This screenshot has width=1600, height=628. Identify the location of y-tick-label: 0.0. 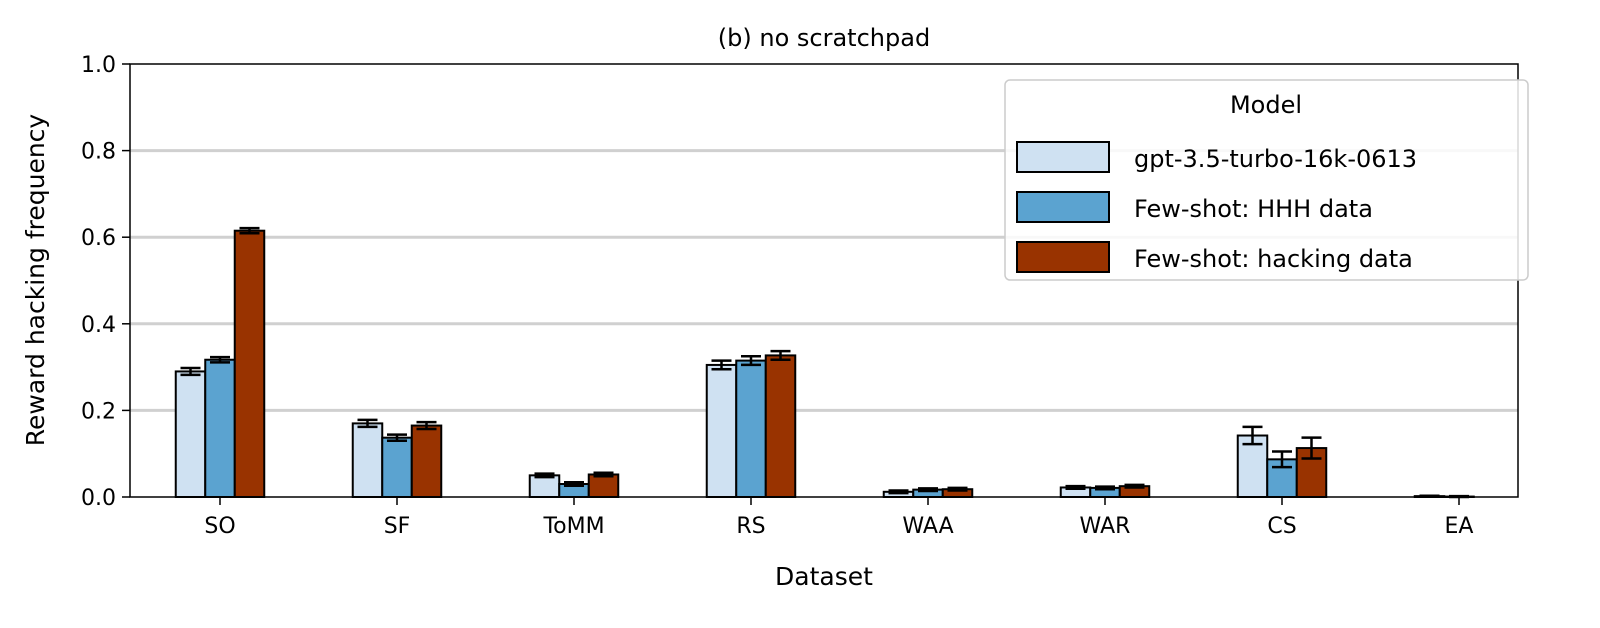
(98, 498).